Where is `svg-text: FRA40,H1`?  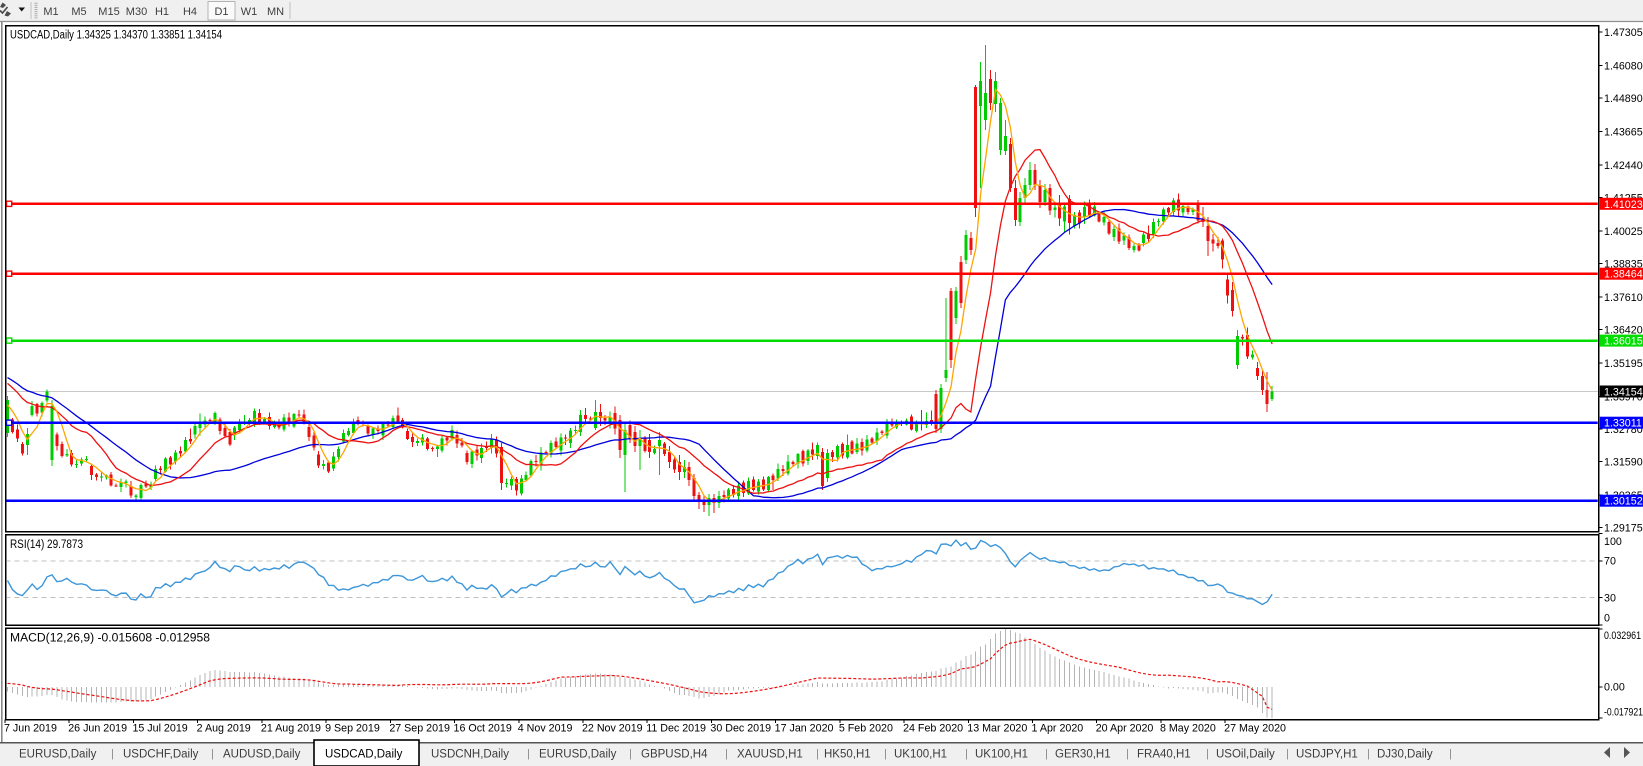 svg-text: FRA40,H1 is located at coordinates (1164, 755).